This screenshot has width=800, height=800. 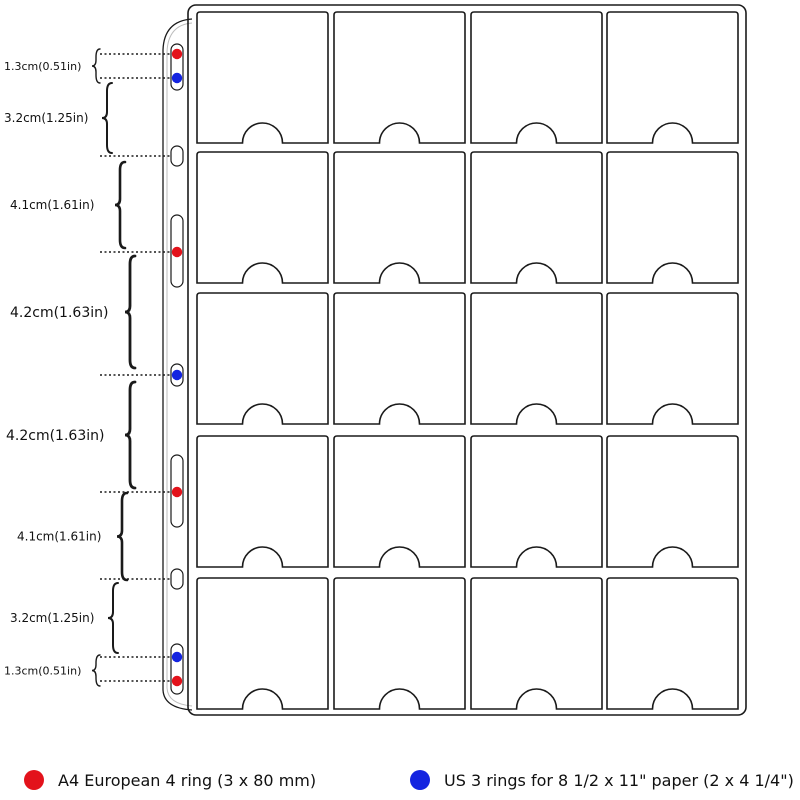 What do you see at coordinates (55, 436) in the screenshot?
I see `dimension-label-5: 4.2cm(1.63in)` at bounding box center [55, 436].